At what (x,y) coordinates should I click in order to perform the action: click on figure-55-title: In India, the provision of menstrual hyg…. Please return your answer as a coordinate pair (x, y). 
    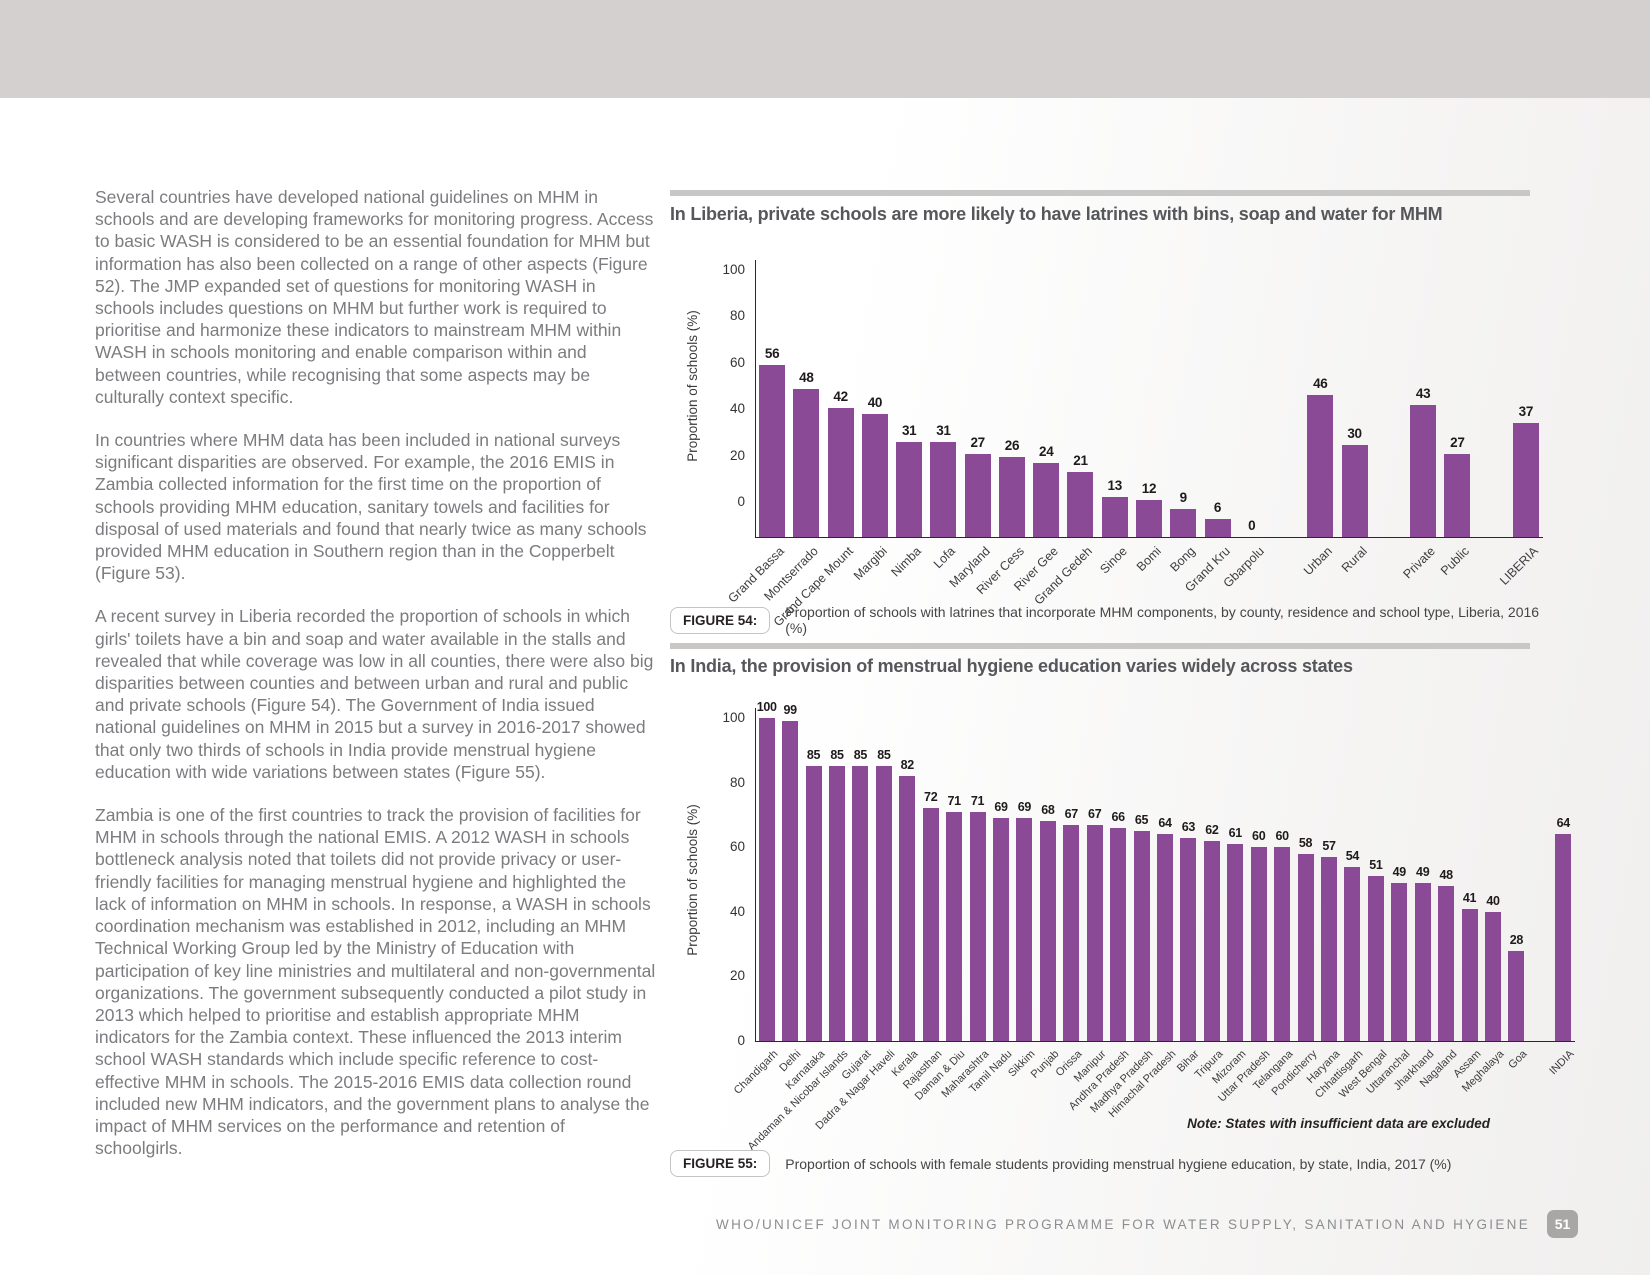
    Looking at the image, I should click on (1011, 666).